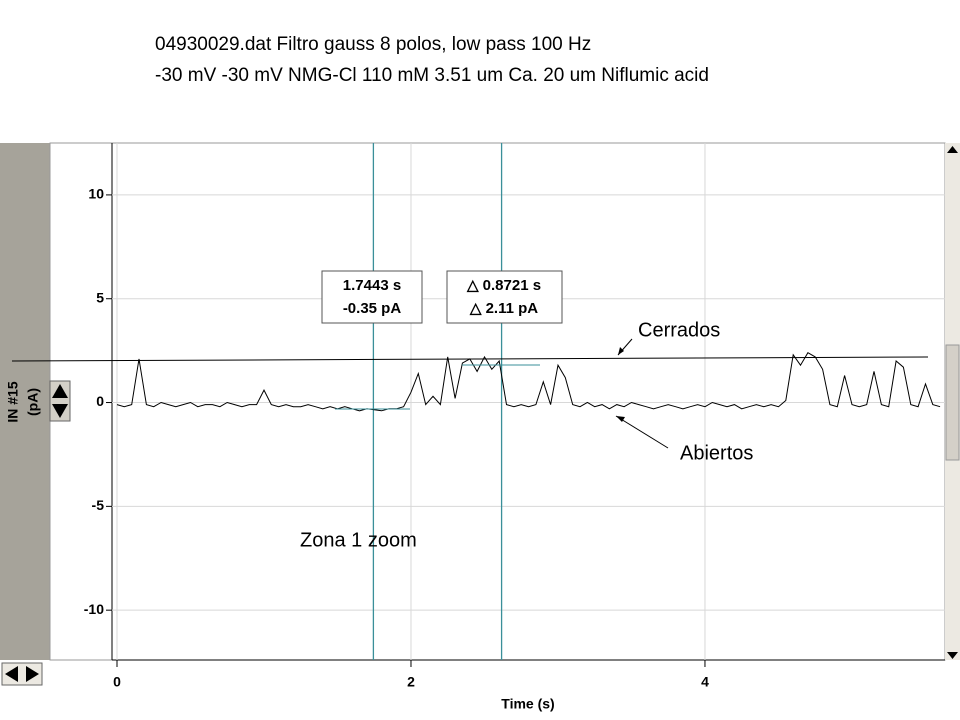 The height and width of the screenshot is (720, 960). I want to click on readout: △ 0.8721 s, so click(503, 285).